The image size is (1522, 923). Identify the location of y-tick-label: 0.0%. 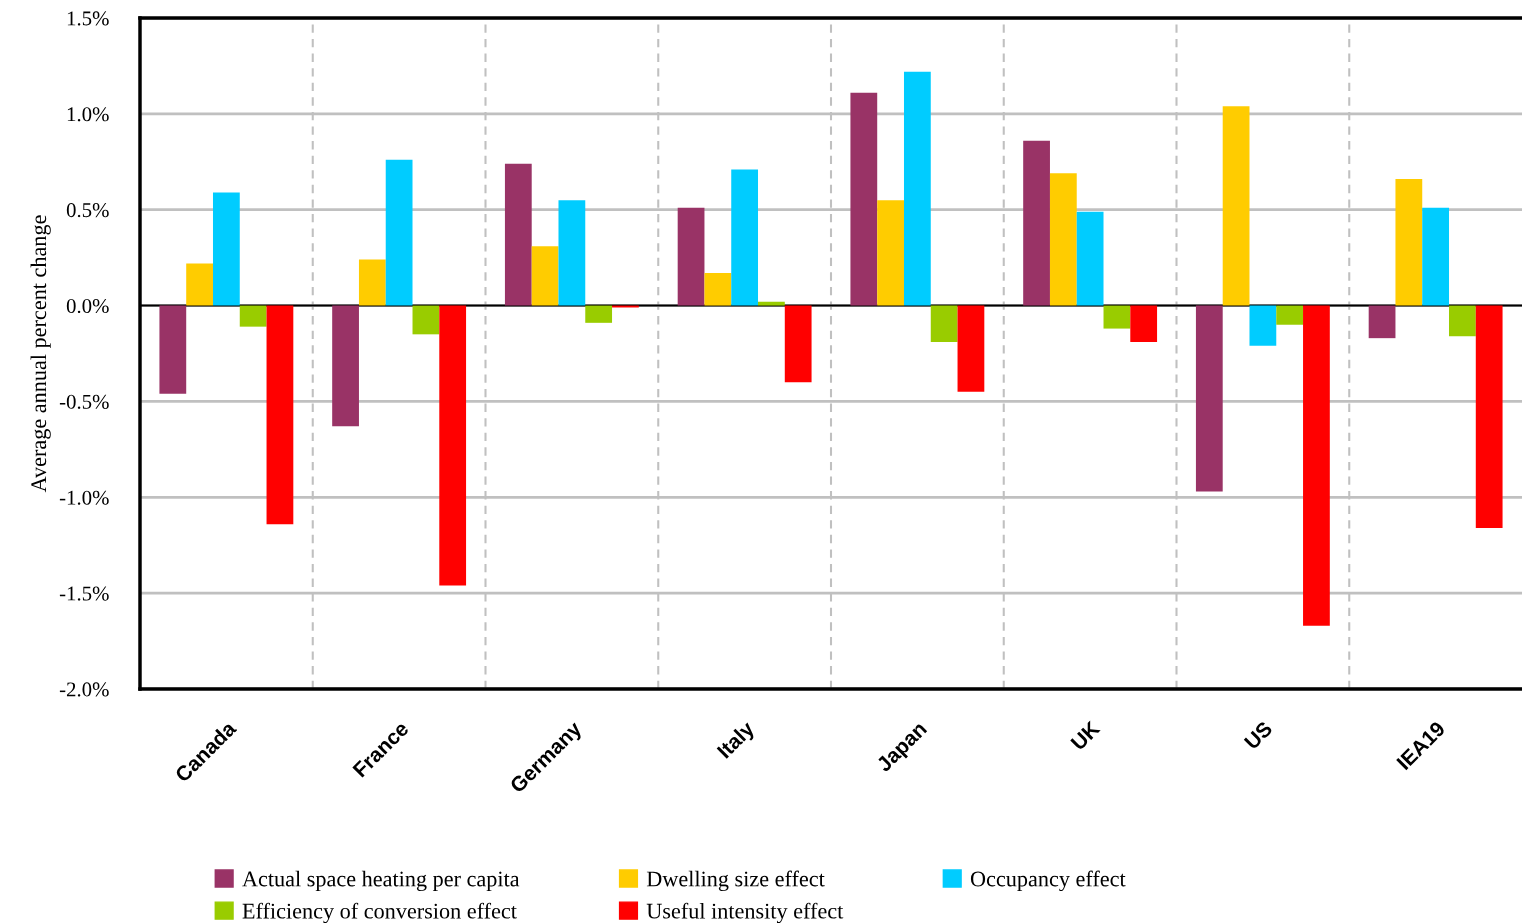
(87, 306).